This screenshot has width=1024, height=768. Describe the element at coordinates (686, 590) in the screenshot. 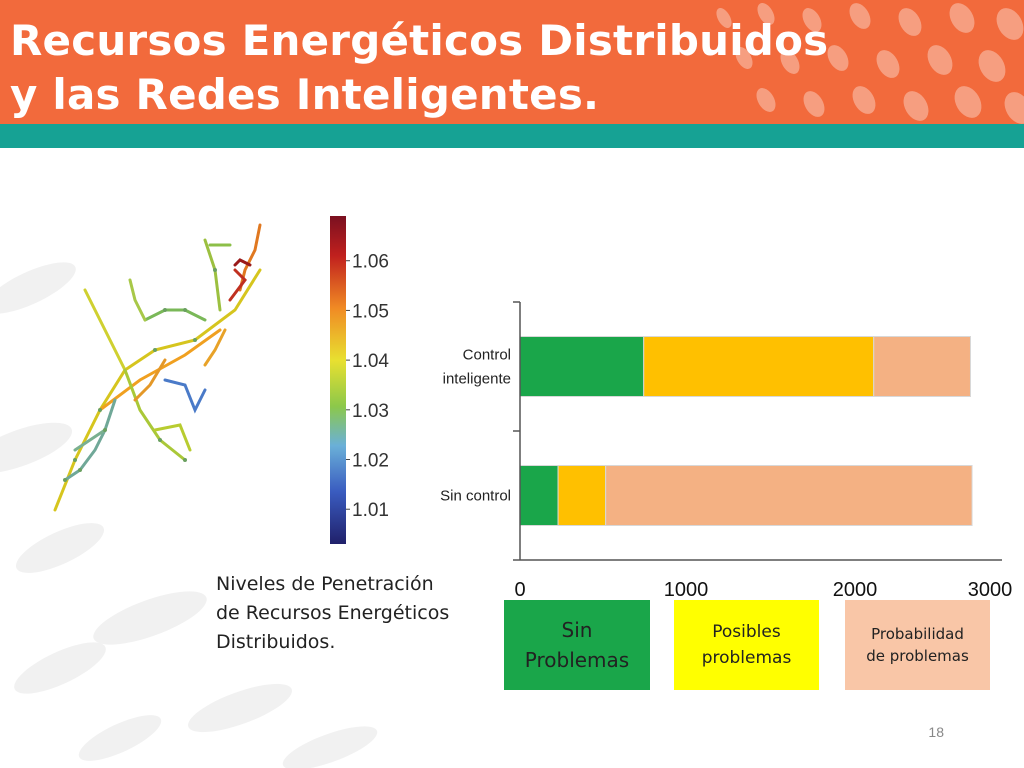

I see `x-tick-label: 1000` at that location.